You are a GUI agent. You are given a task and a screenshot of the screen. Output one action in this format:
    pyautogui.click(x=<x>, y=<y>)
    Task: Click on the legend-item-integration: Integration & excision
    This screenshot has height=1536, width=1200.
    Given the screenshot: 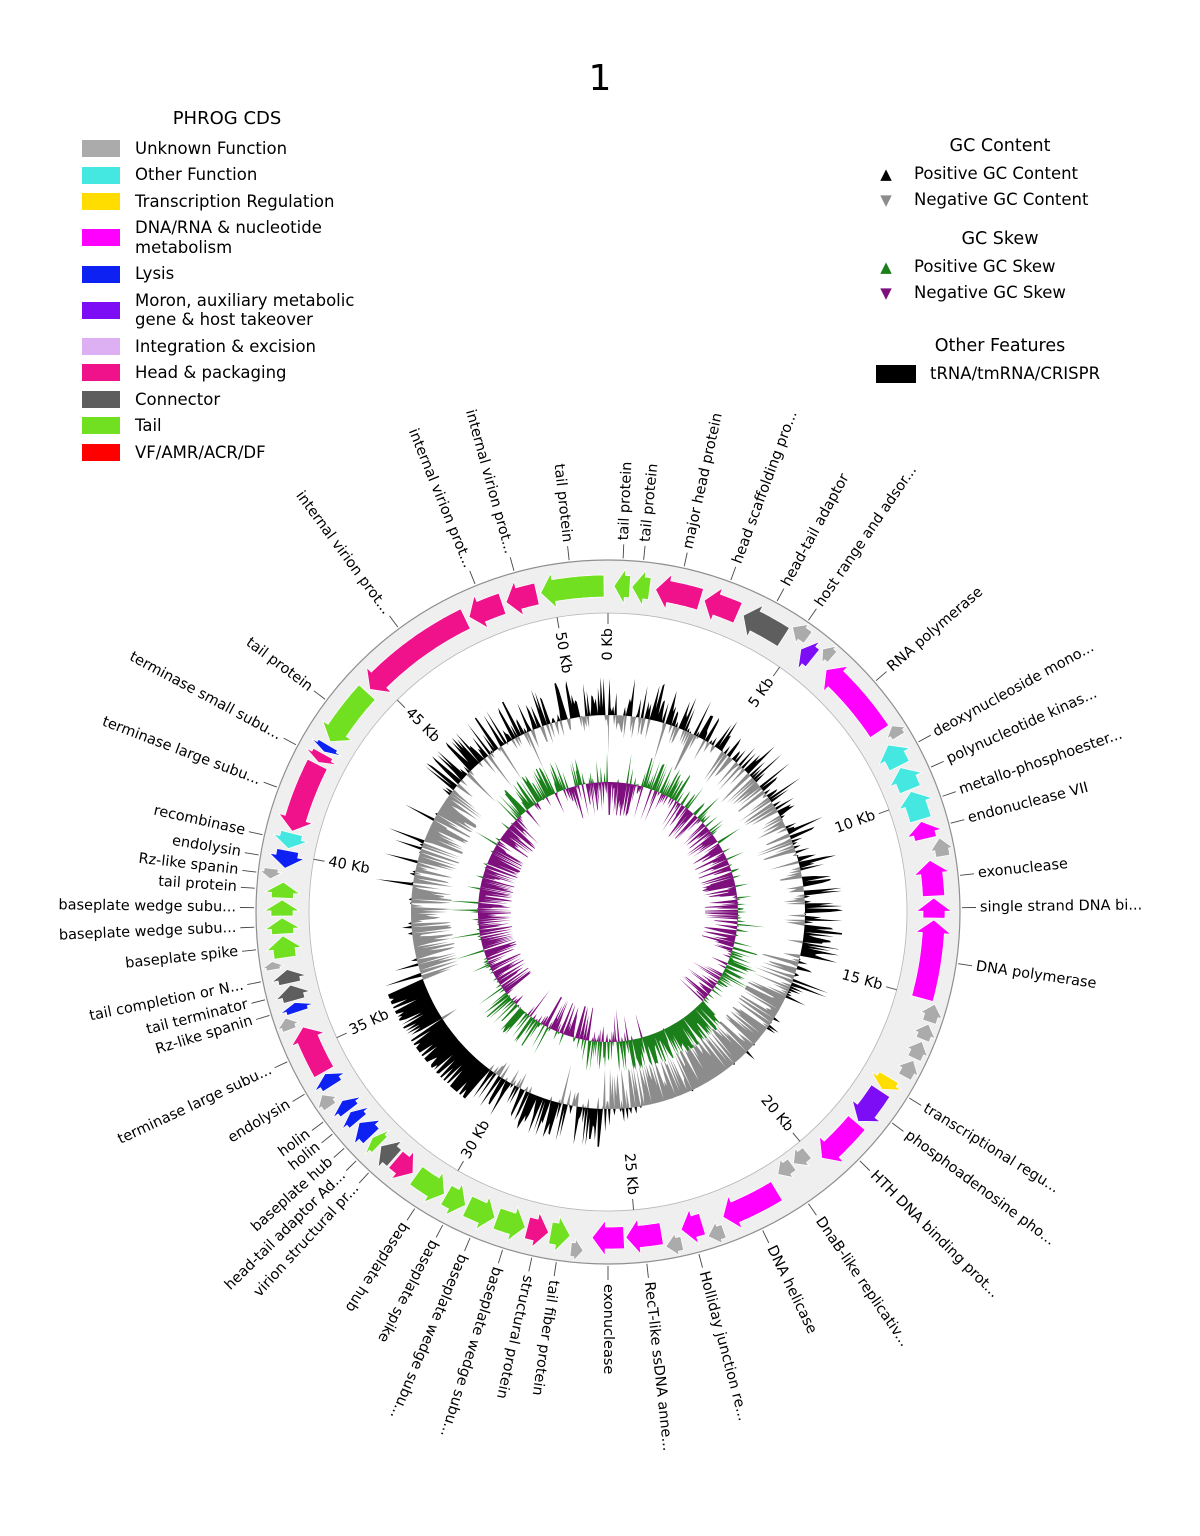 What is the action you would take?
    pyautogui.click(x=262, y=346)
    